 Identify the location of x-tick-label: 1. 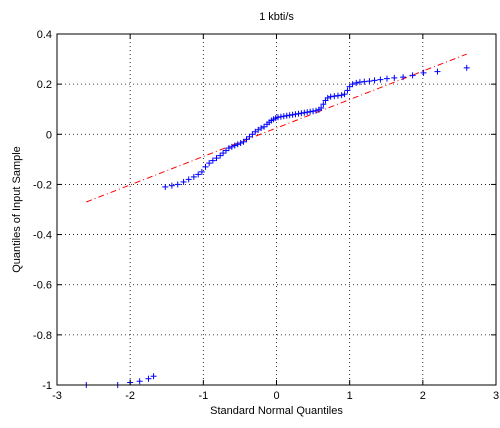
(350, 396).